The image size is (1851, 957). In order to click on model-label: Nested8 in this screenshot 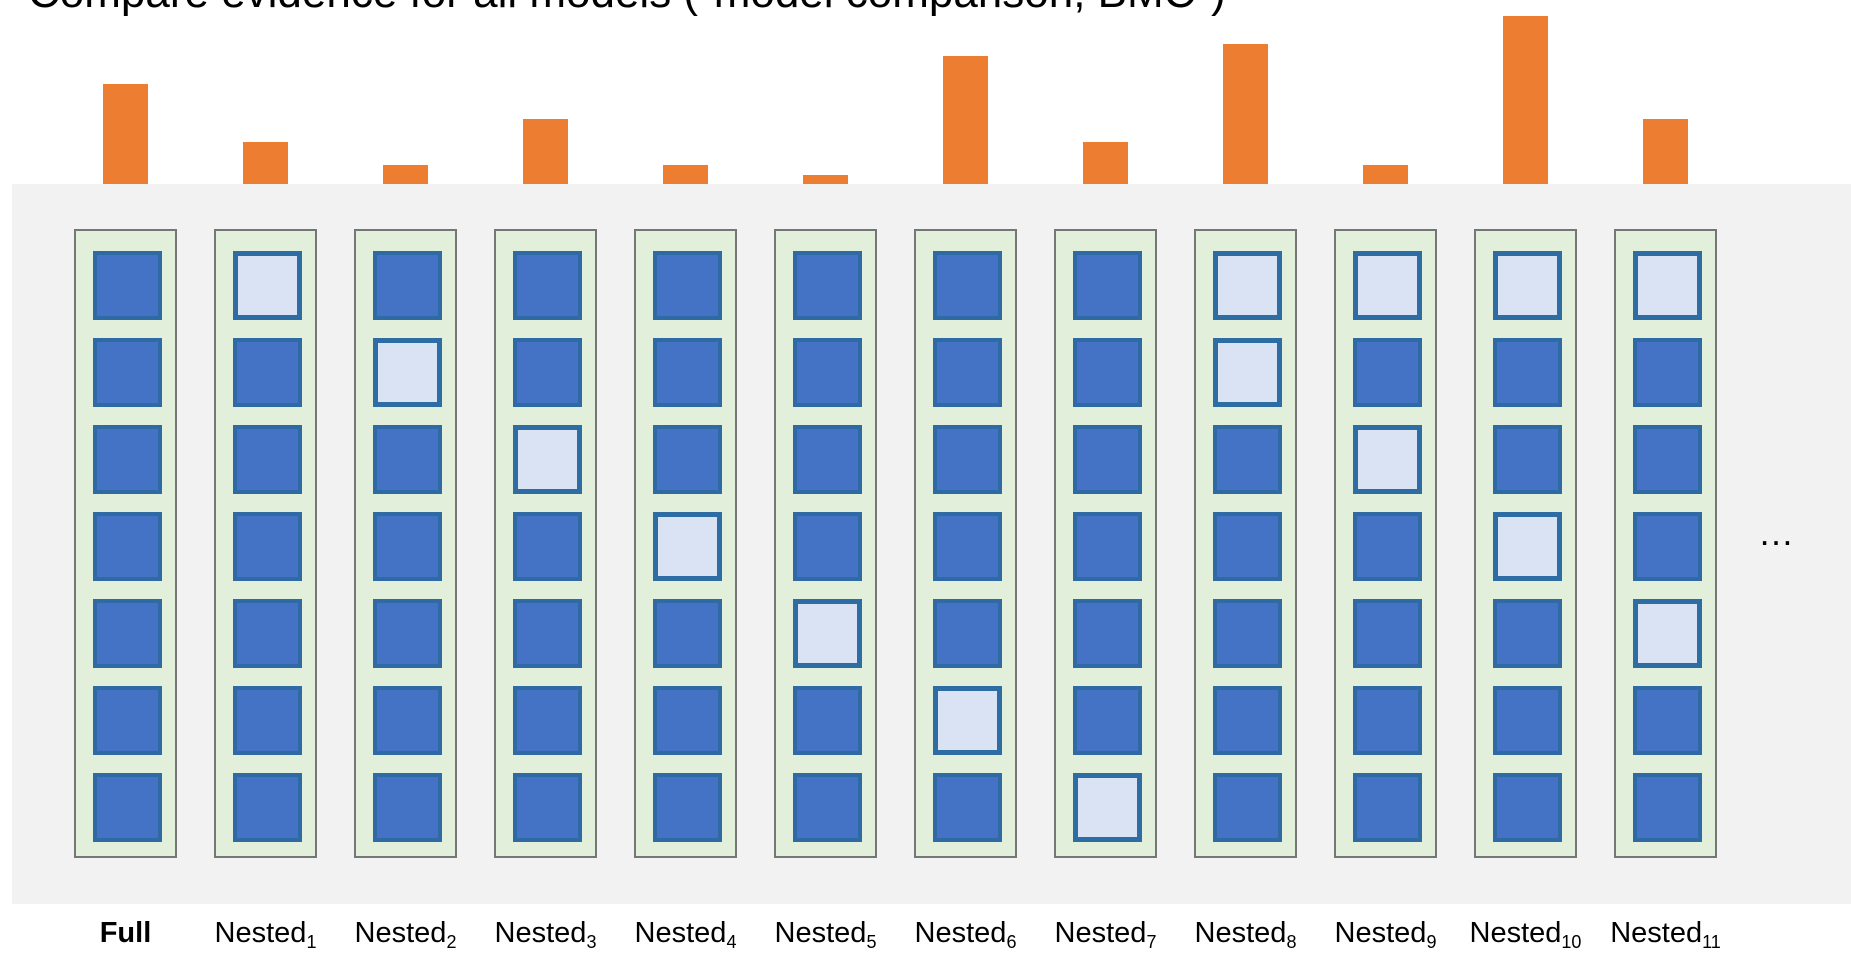, I will do `click(1246, 935)`.